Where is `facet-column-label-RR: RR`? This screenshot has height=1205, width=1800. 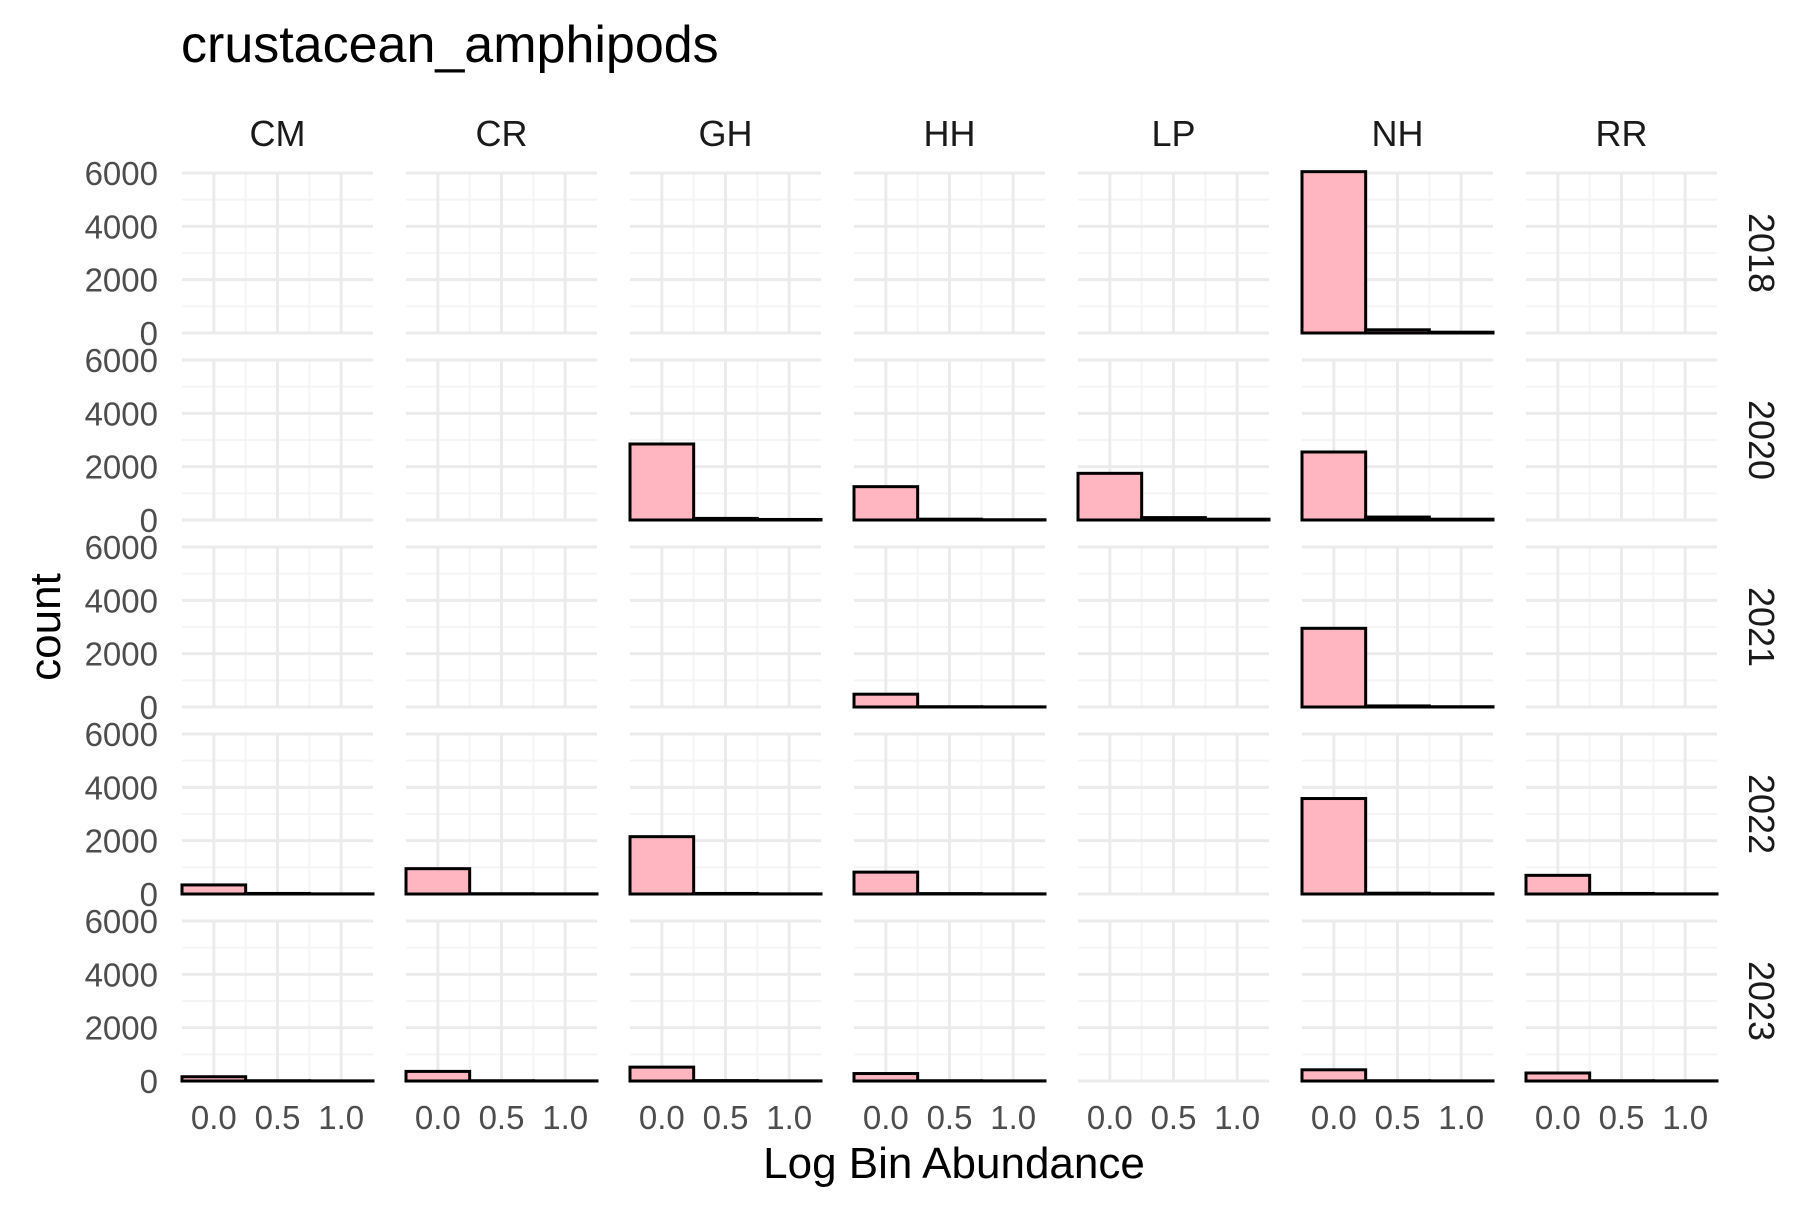
facet-column-label-RR: RR is located at coordinates (1622, 133).